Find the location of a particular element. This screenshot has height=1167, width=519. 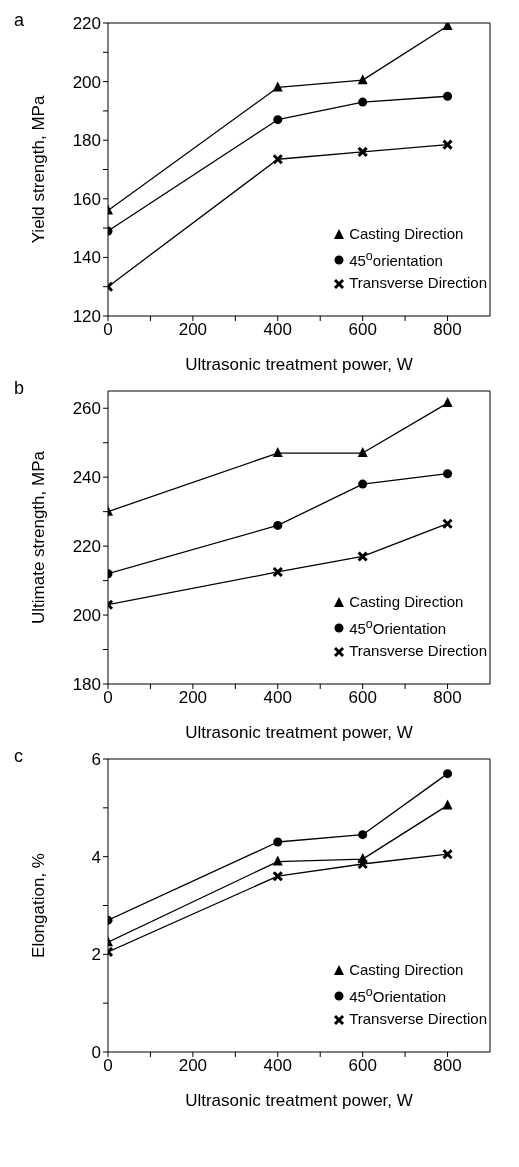

y-tick-label: 120 is located at coordinates (86, 317).